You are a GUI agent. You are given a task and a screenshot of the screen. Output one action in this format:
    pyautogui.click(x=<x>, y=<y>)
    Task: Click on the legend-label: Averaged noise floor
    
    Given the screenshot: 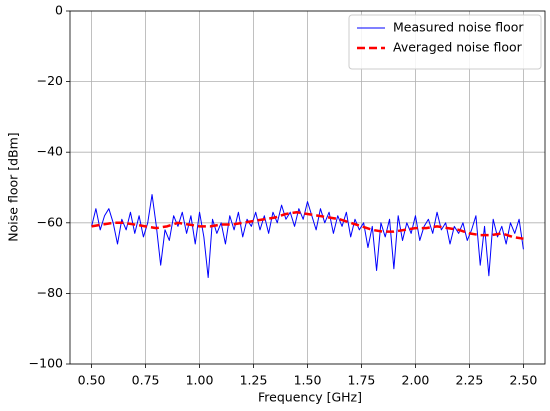 What is the action you would take?
    pyautogui.click(x=458, y=47)
    